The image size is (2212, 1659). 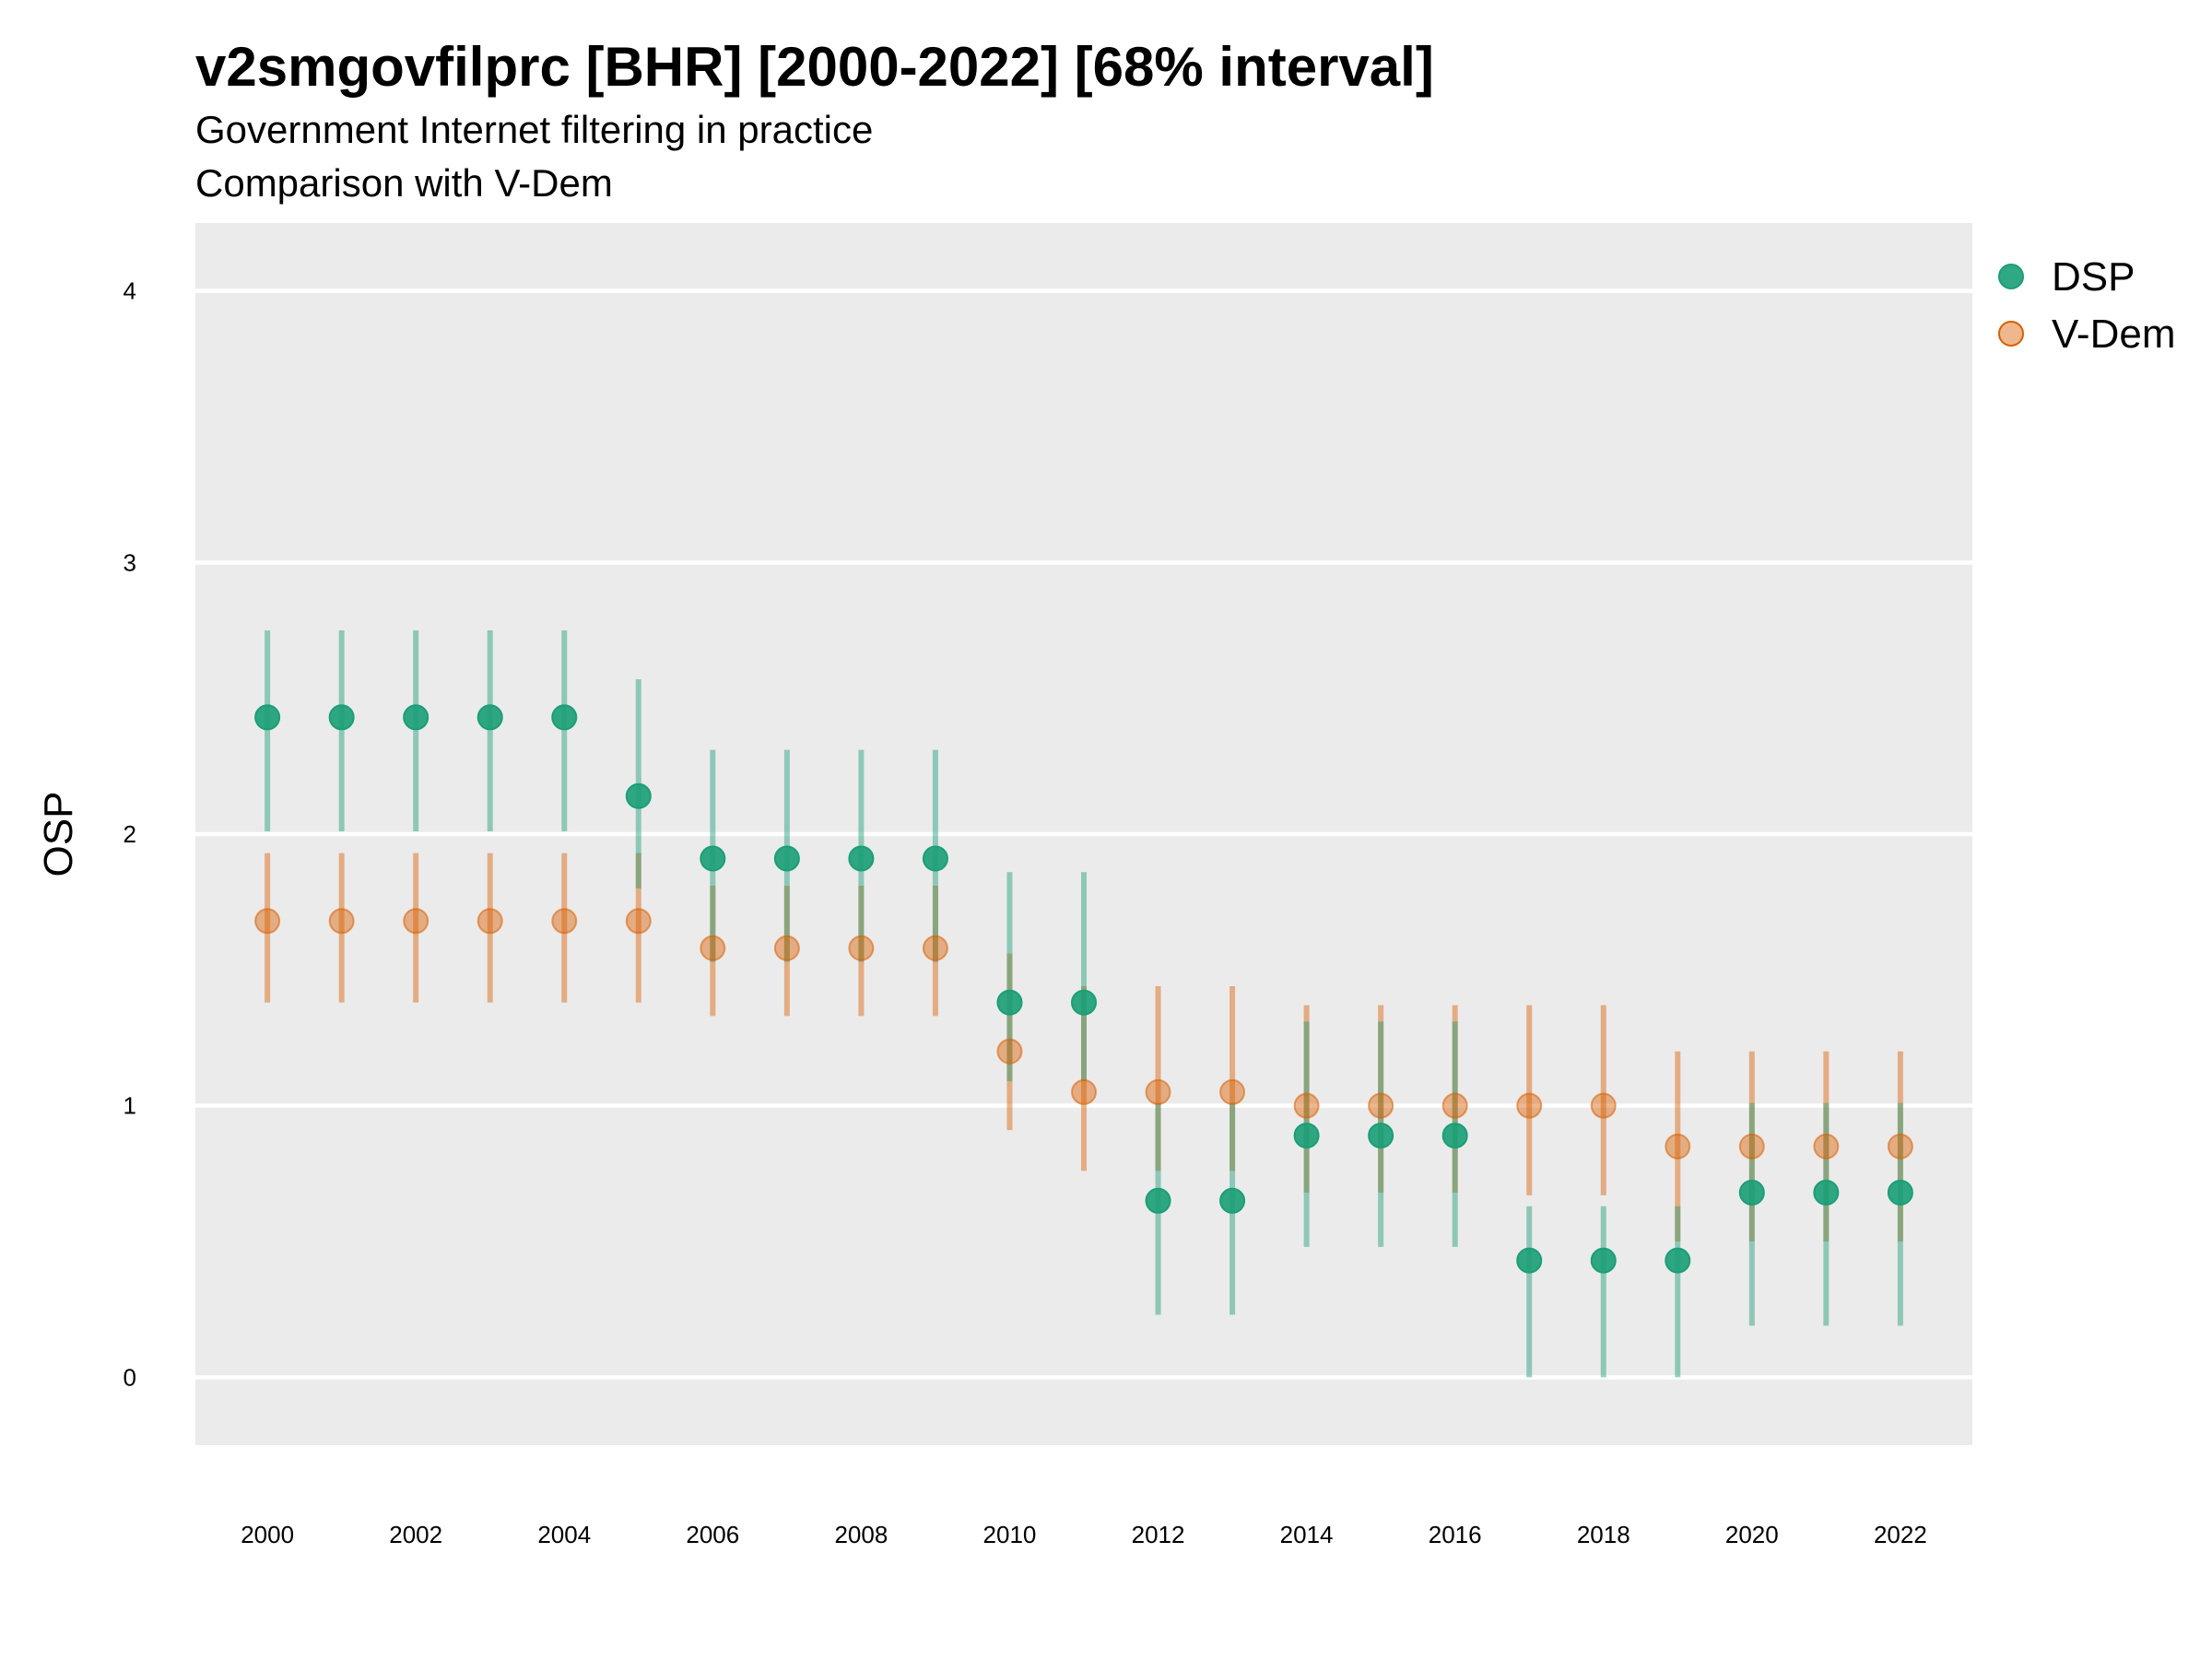 I want to click on legend-key-v-dem, so click(x=2011, y=334).